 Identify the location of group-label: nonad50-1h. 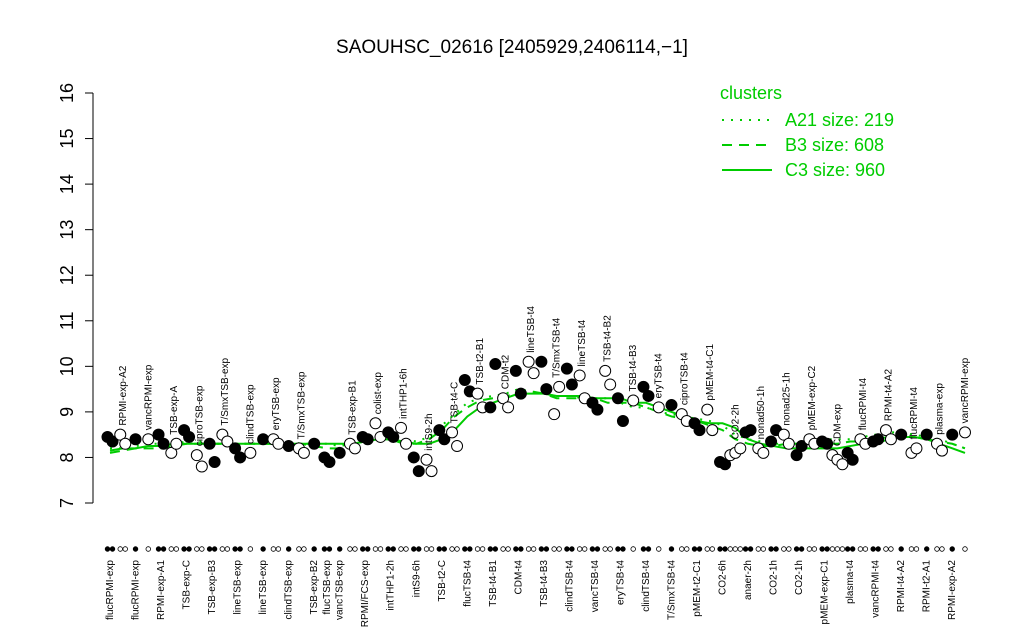
(761, 412).